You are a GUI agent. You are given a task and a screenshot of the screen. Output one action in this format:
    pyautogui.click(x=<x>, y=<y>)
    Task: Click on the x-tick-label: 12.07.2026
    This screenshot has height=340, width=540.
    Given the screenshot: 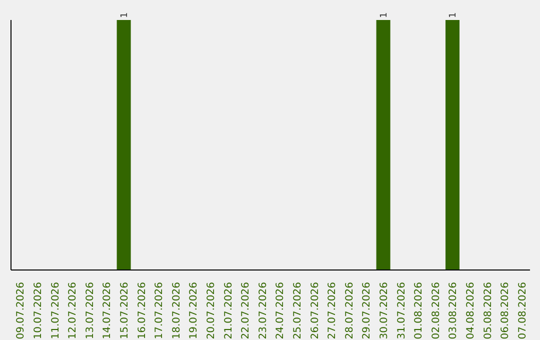 What is the action you would take?
    pyautogui.click(x=73, y=311)
    